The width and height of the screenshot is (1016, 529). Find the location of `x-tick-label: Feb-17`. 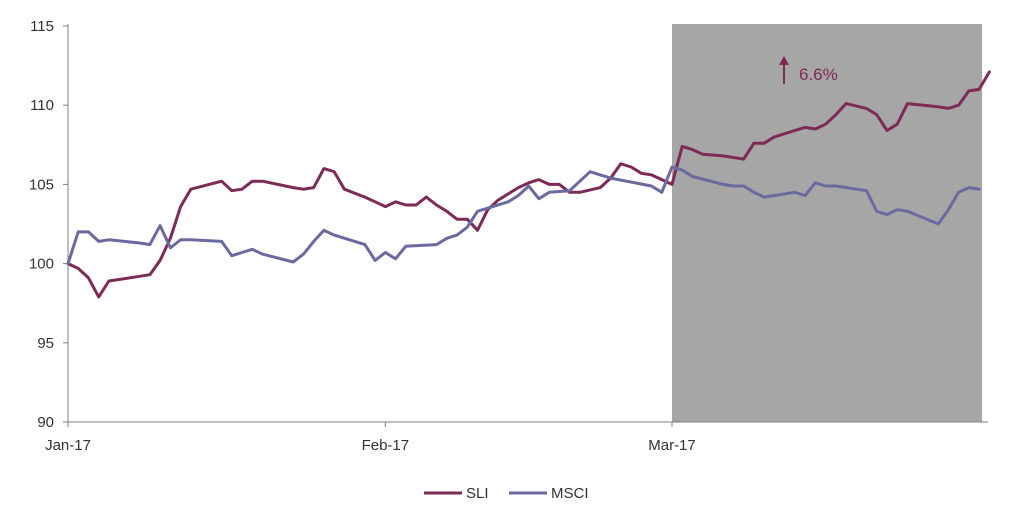

x-tick-label: Feb-17 is located at coordinates (386, 445).